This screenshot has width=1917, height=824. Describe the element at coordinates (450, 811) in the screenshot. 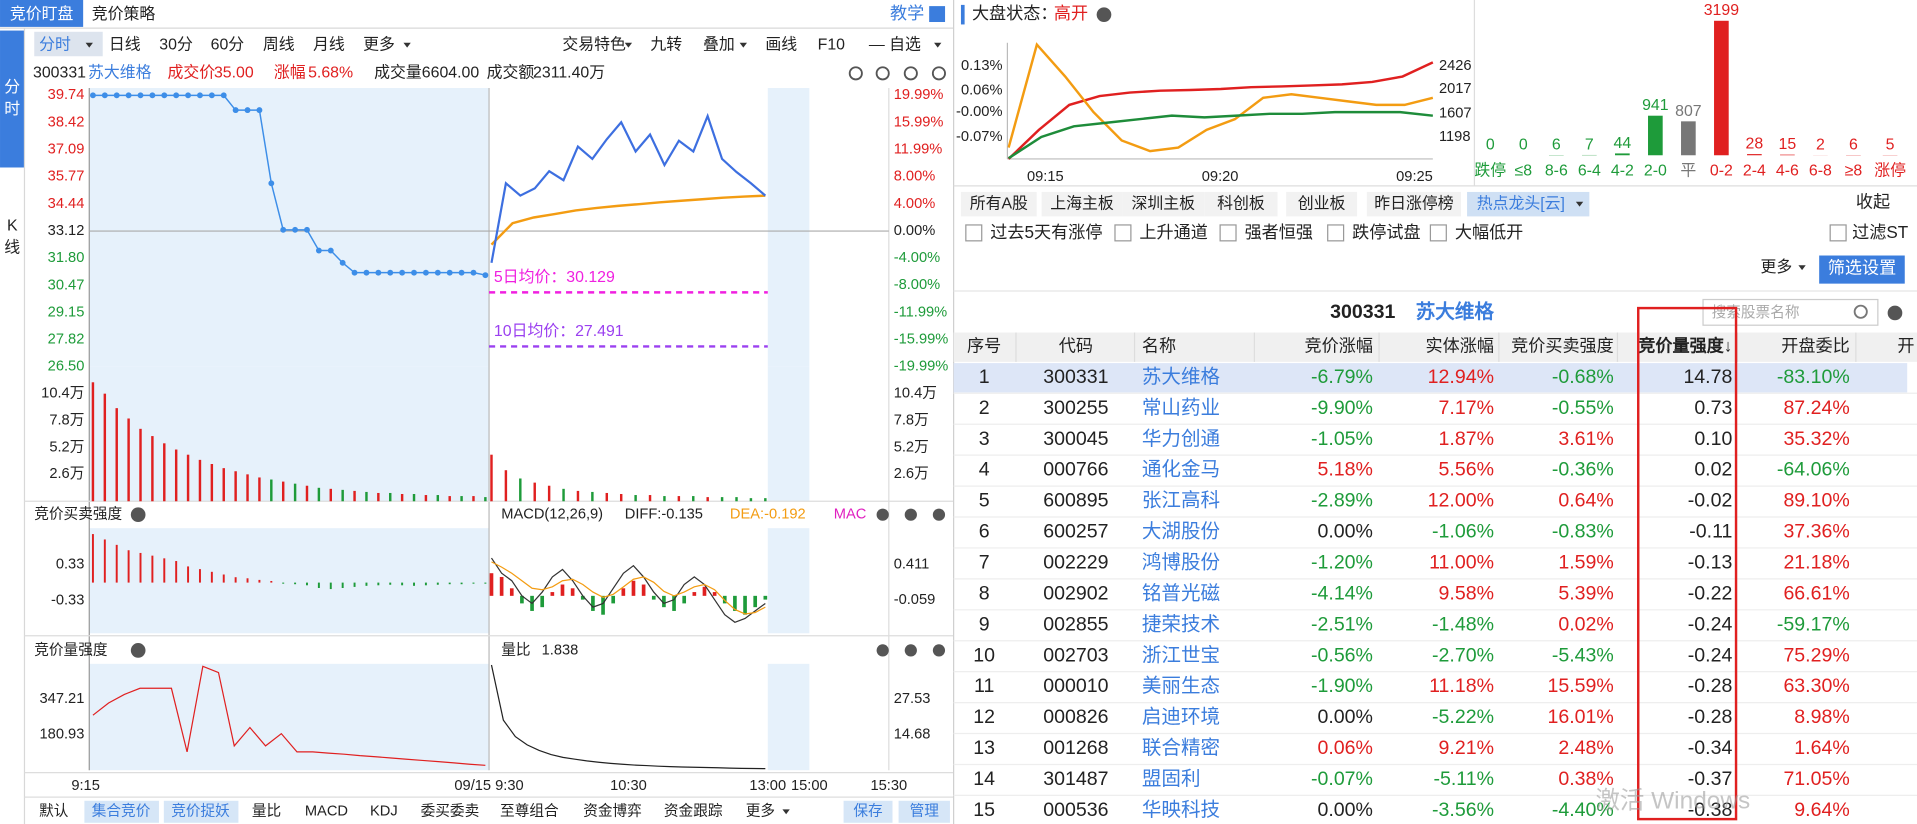

I see `bottom-tab: 委买委卖` at that location.